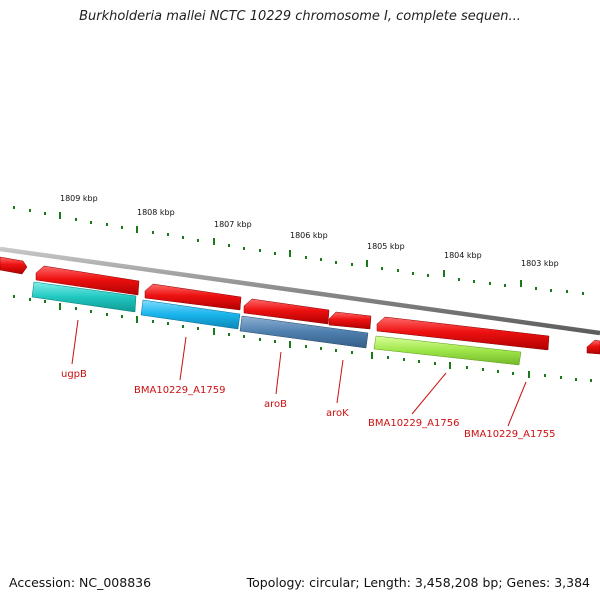 Image resolution: width=600 pixels, height=600 pixels. Describe the element at coordinates (80, 582) in the screenshot. I see `accession-text: Accession: NC_008836` at that location.